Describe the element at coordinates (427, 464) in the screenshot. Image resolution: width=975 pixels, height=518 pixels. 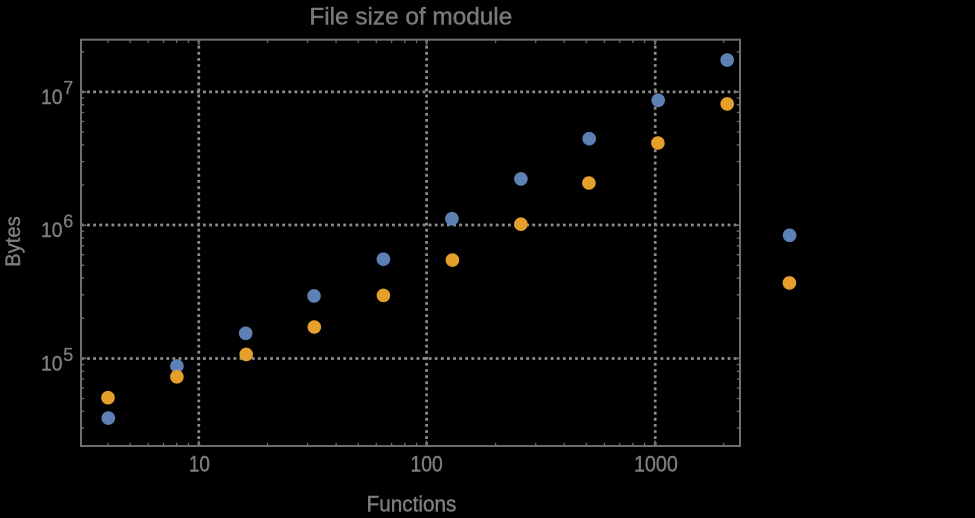
I see `svg-text: 100` at that location.